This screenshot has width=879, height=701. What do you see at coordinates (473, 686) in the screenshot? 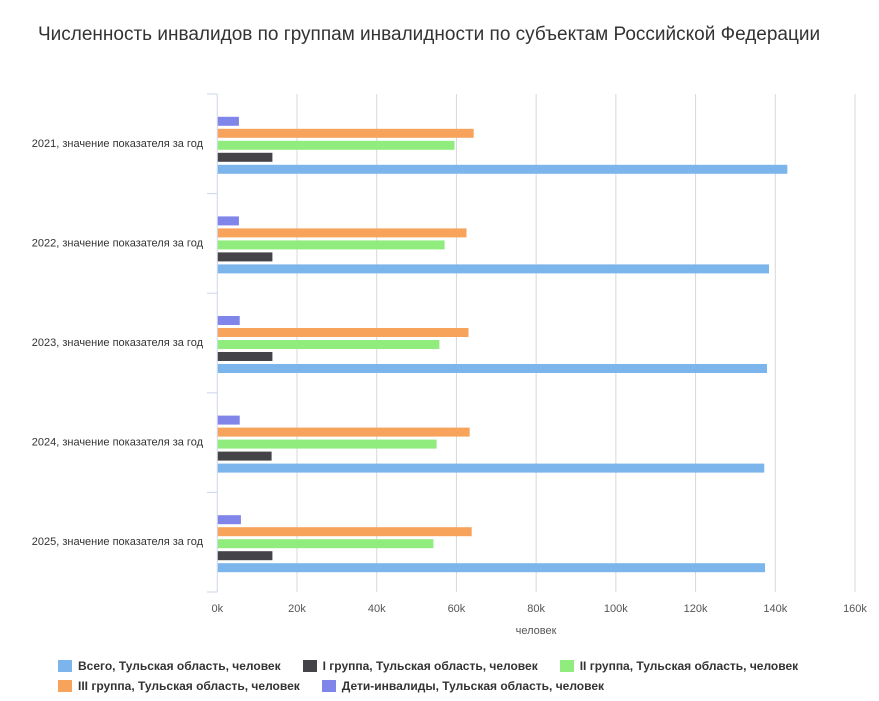
I see `legend-label: Дети-инвалиды, Тульская область, человек` at bounding box center [473, 686].